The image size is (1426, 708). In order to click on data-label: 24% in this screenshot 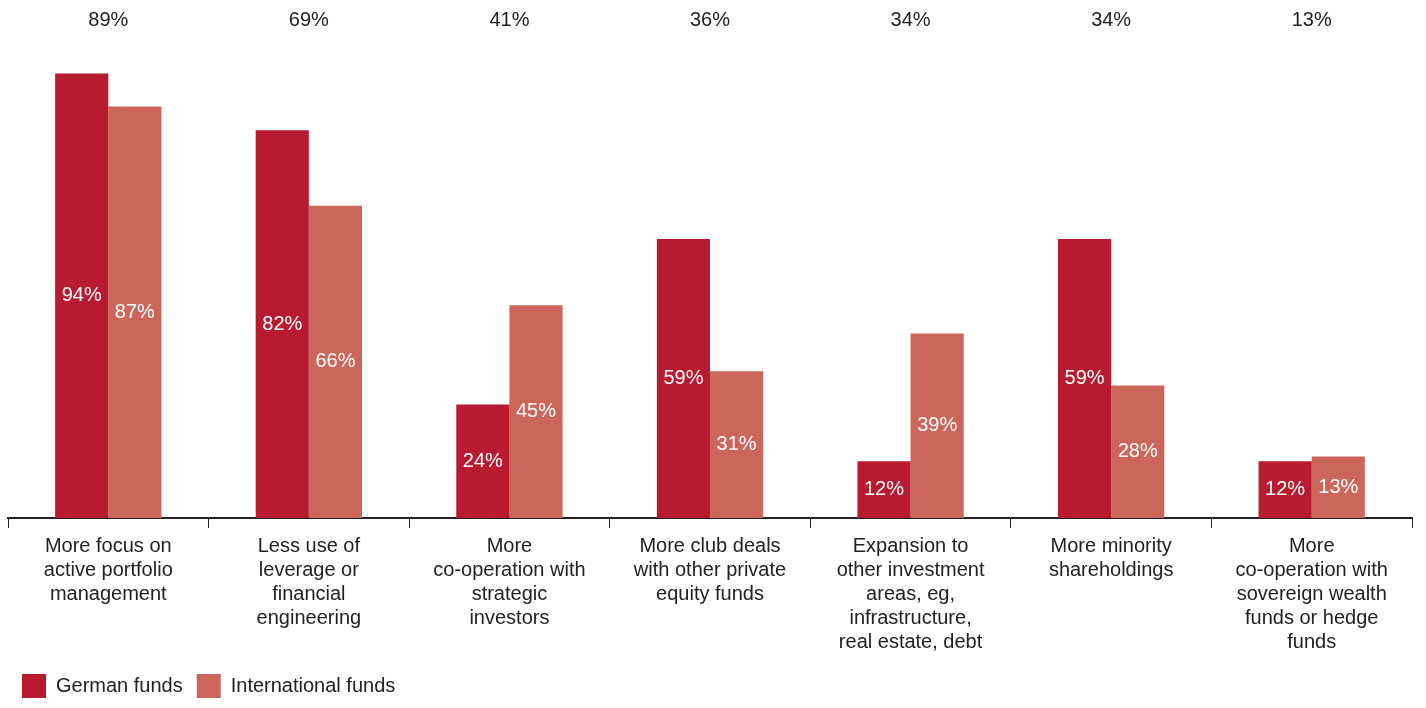, I will do `click(483, 459)`.